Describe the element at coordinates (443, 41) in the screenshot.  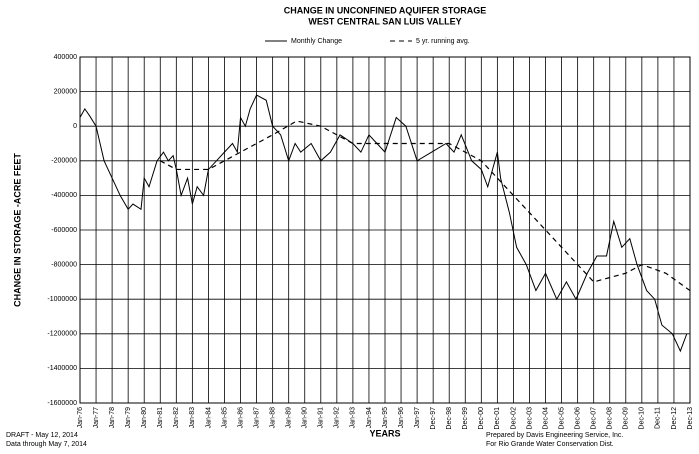
I see `legend-label: 5 yr. running avg.` at that location.